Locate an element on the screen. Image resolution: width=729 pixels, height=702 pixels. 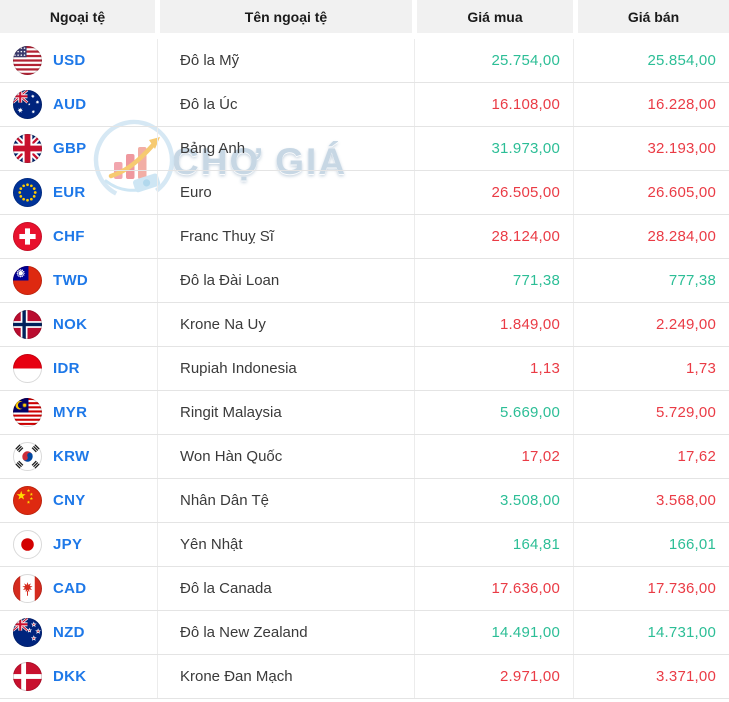
buy-price: 2.971,00 is located at coordinates (494, 676).